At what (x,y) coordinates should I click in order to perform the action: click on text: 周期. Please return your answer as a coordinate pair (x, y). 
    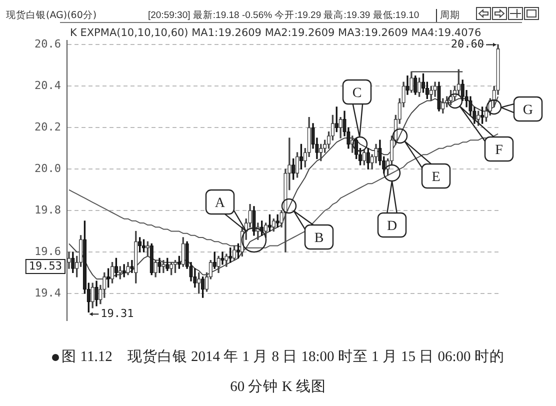
    Looking at the image, I should click on (448, 15).